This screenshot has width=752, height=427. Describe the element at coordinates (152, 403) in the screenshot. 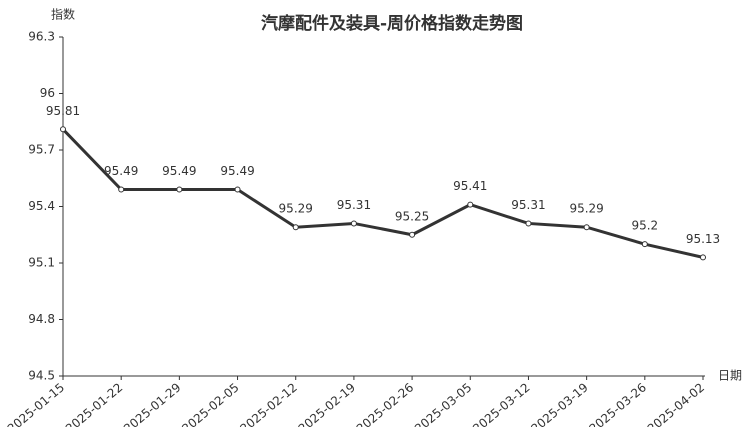

I see `x-tick-label: 2025-01-29` at that location.